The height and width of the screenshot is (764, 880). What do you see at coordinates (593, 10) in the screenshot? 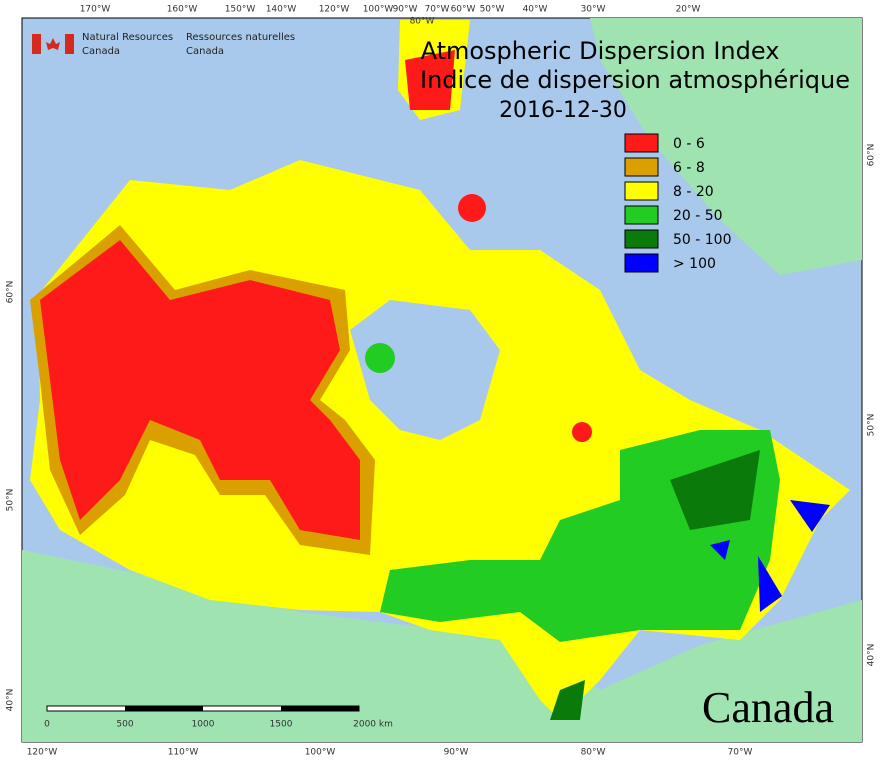
I see `lon-label: 30°W` at bounding box center [593, 10].